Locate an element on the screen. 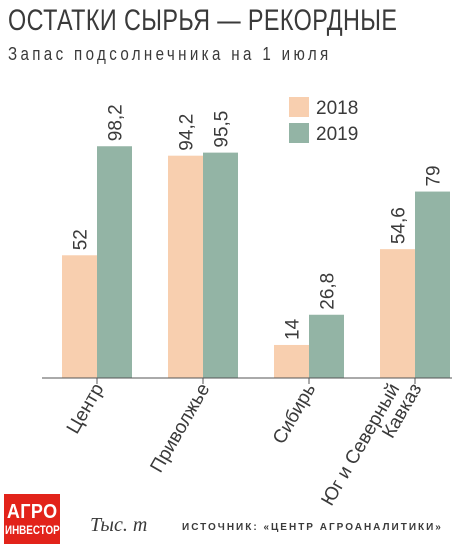  category-label: Центр is located at coordinates (85, 409).